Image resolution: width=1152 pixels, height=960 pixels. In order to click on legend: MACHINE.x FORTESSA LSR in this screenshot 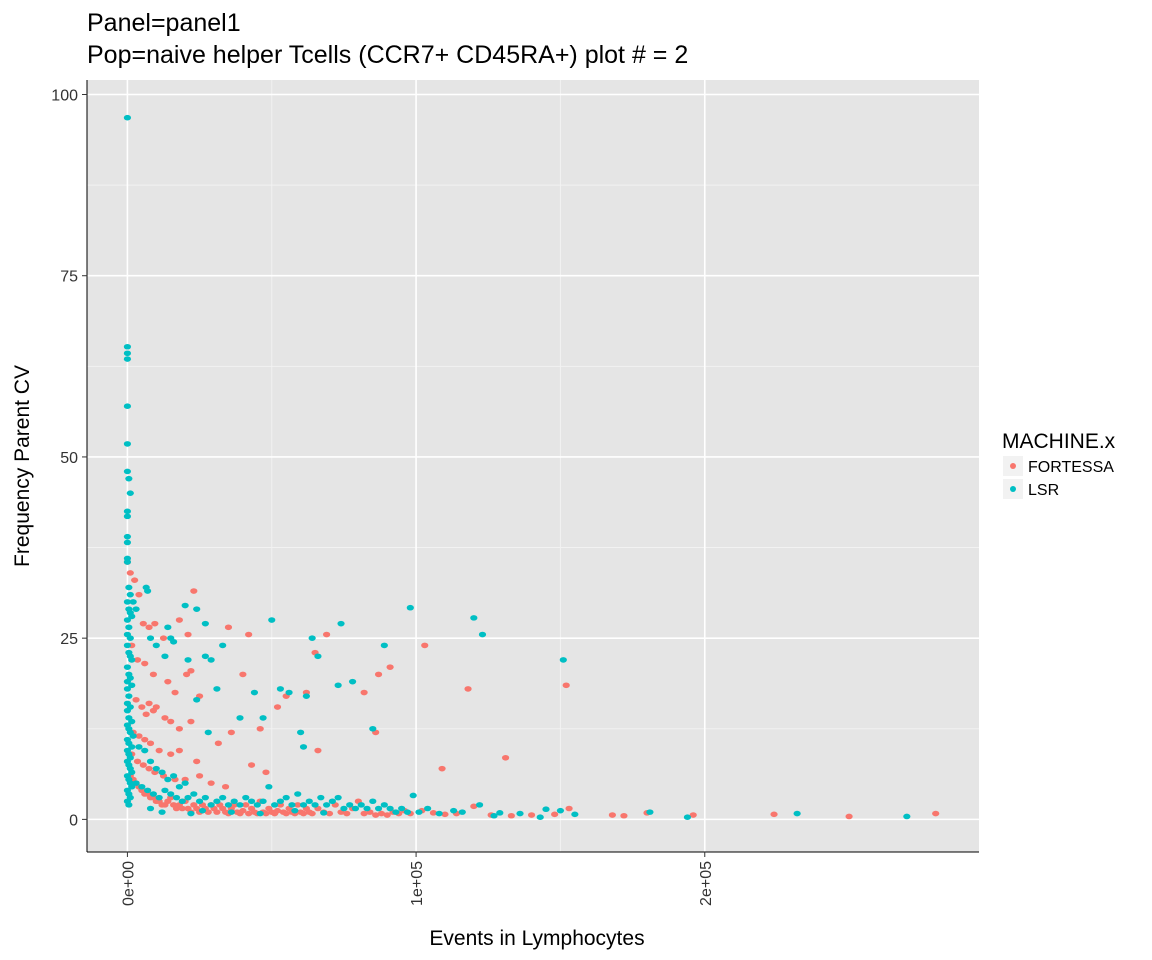, I will do `click(1059, 464)`.